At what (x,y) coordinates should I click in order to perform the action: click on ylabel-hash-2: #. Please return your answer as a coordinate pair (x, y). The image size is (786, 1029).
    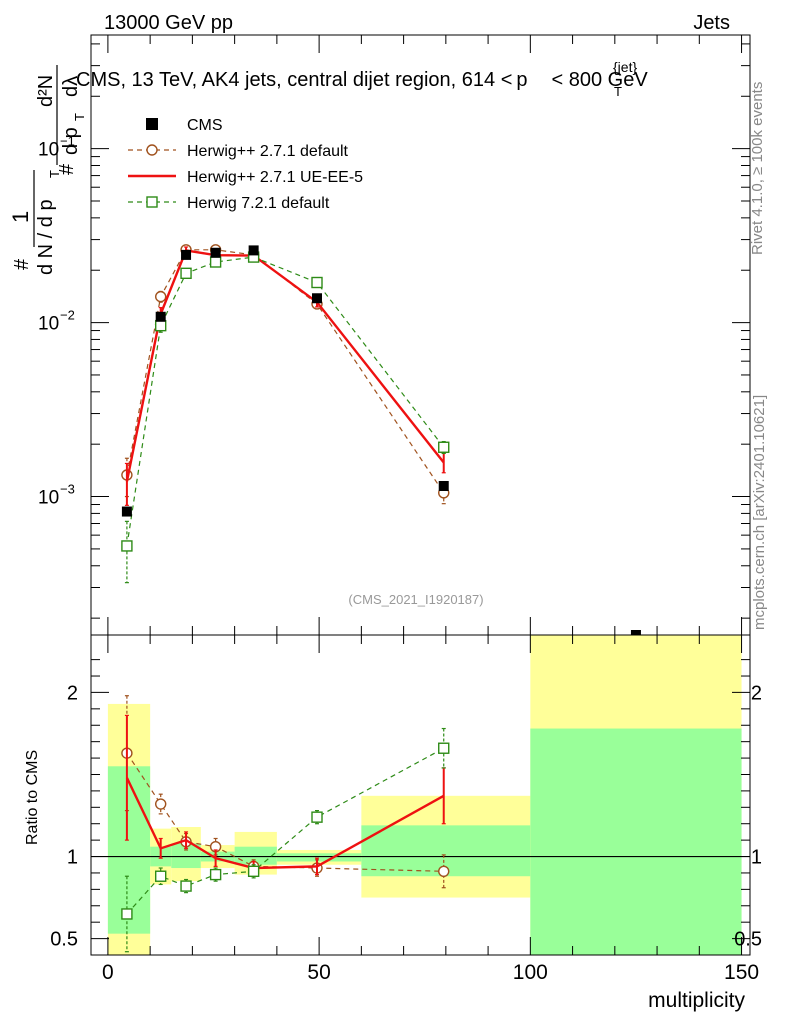
    Looking at the image, I should click on (67, 169).